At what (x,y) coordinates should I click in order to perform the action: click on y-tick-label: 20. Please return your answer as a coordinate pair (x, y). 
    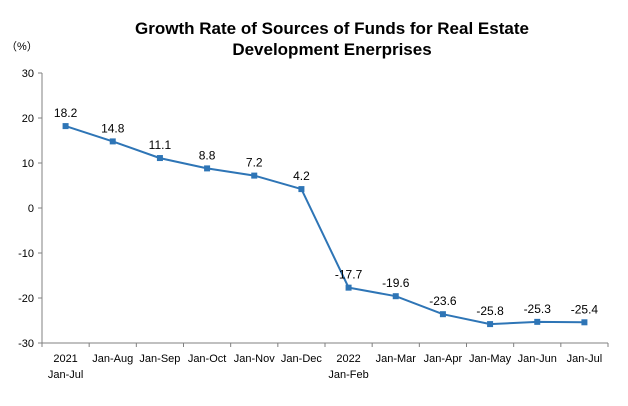
    Looking at the image, I should click on (28, 119).